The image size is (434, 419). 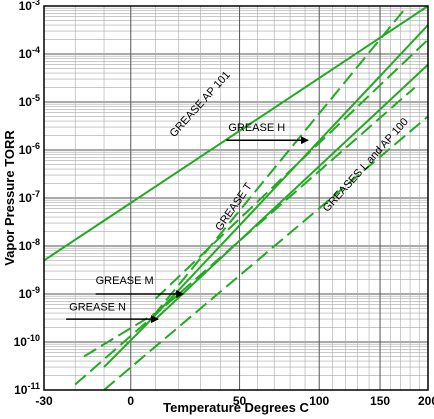 What do you see at coordinates (29, 245) in the screenshot?
I see `y-tick-label: 10⁻⁸` at bounding box center [29, 245].